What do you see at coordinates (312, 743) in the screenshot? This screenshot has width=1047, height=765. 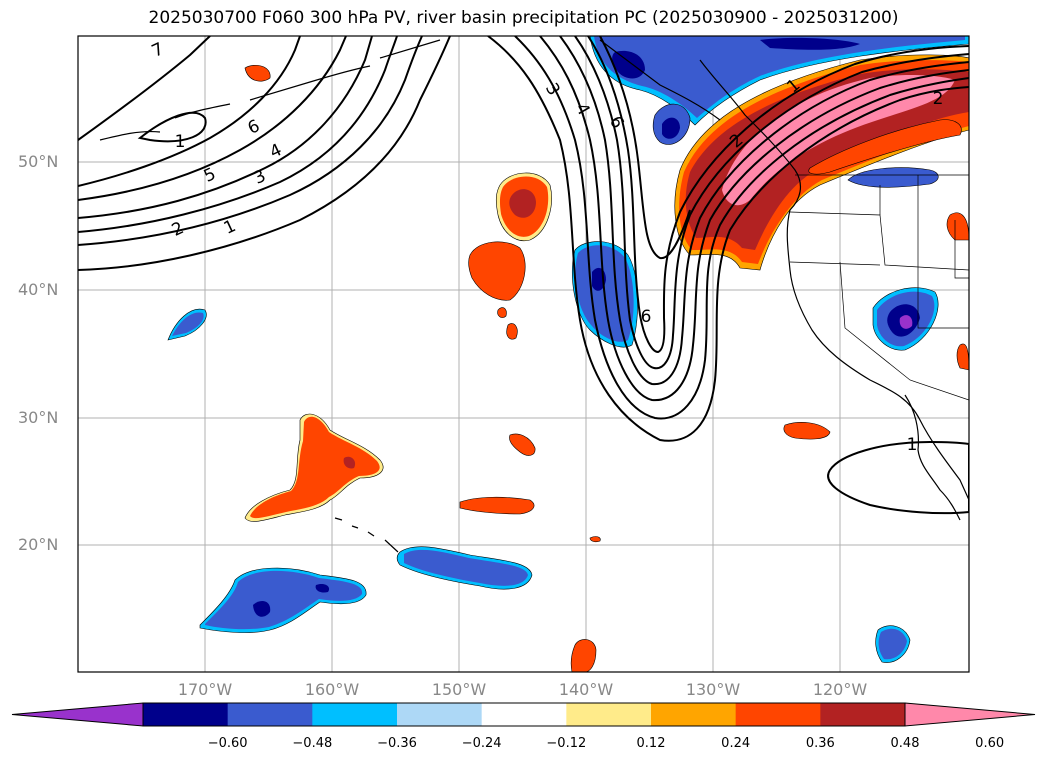 I see `colorbar-tick-label: −0.48` at bounding box center [312, 743].